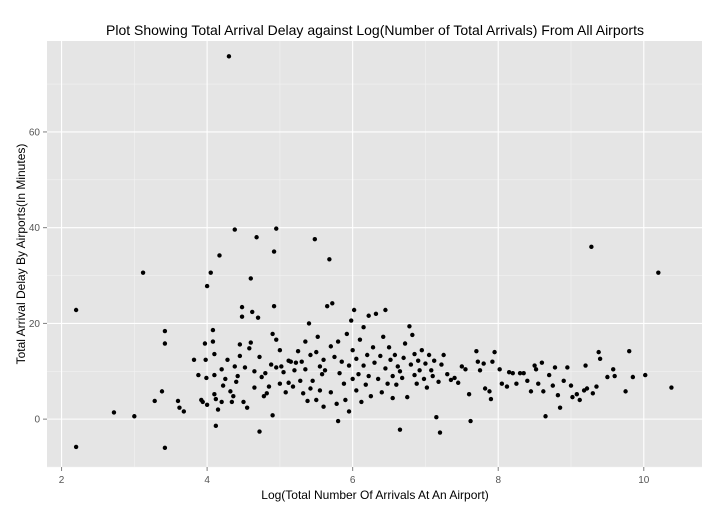  Describe the element at coordinates (644, 480) in the screenshot. I see `x-tick-label: 10` at that location.